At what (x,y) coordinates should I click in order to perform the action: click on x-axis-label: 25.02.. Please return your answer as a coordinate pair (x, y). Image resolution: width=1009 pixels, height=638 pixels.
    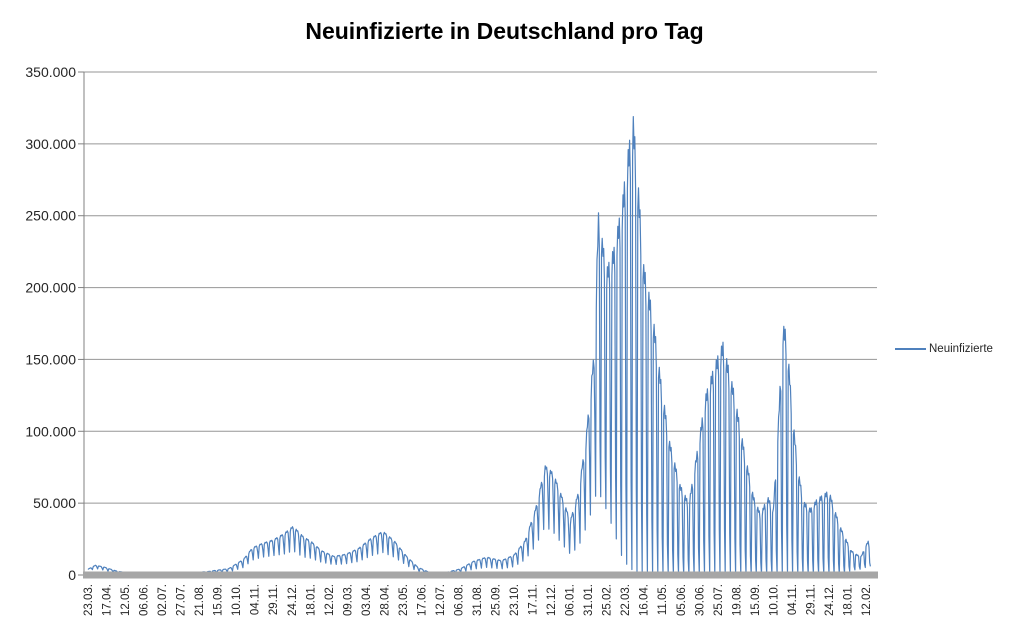
    Looking at the image, I should click on (608, 600).